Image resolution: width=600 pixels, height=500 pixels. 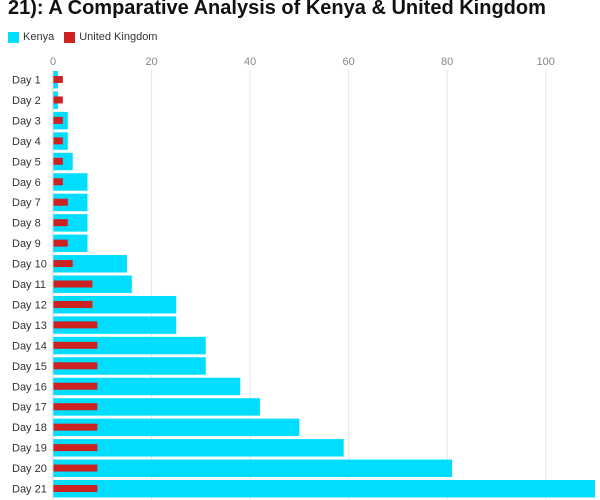 What do you see at coordinates (29, 326) in the screenshot?
I see `y-category-label: Day 13` at bounding box center [29, 326].